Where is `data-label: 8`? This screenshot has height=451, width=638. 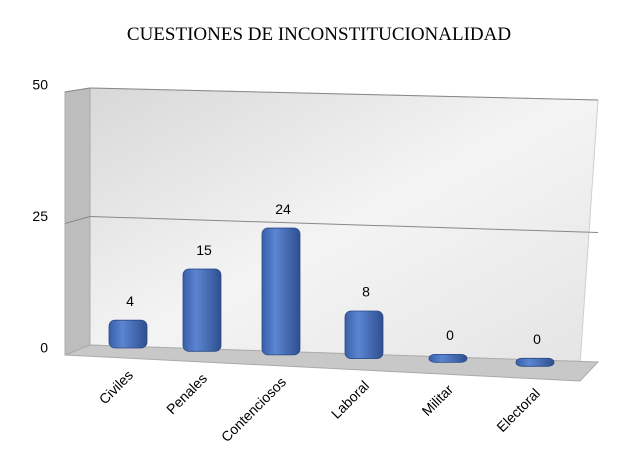
data-label: 8 is located at coordinates (366, 292).